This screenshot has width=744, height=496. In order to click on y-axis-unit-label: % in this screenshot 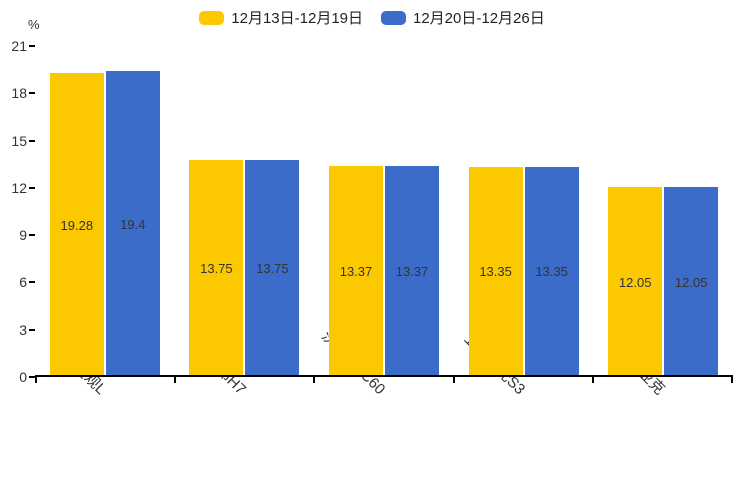, I will do `click(34, 24)`.